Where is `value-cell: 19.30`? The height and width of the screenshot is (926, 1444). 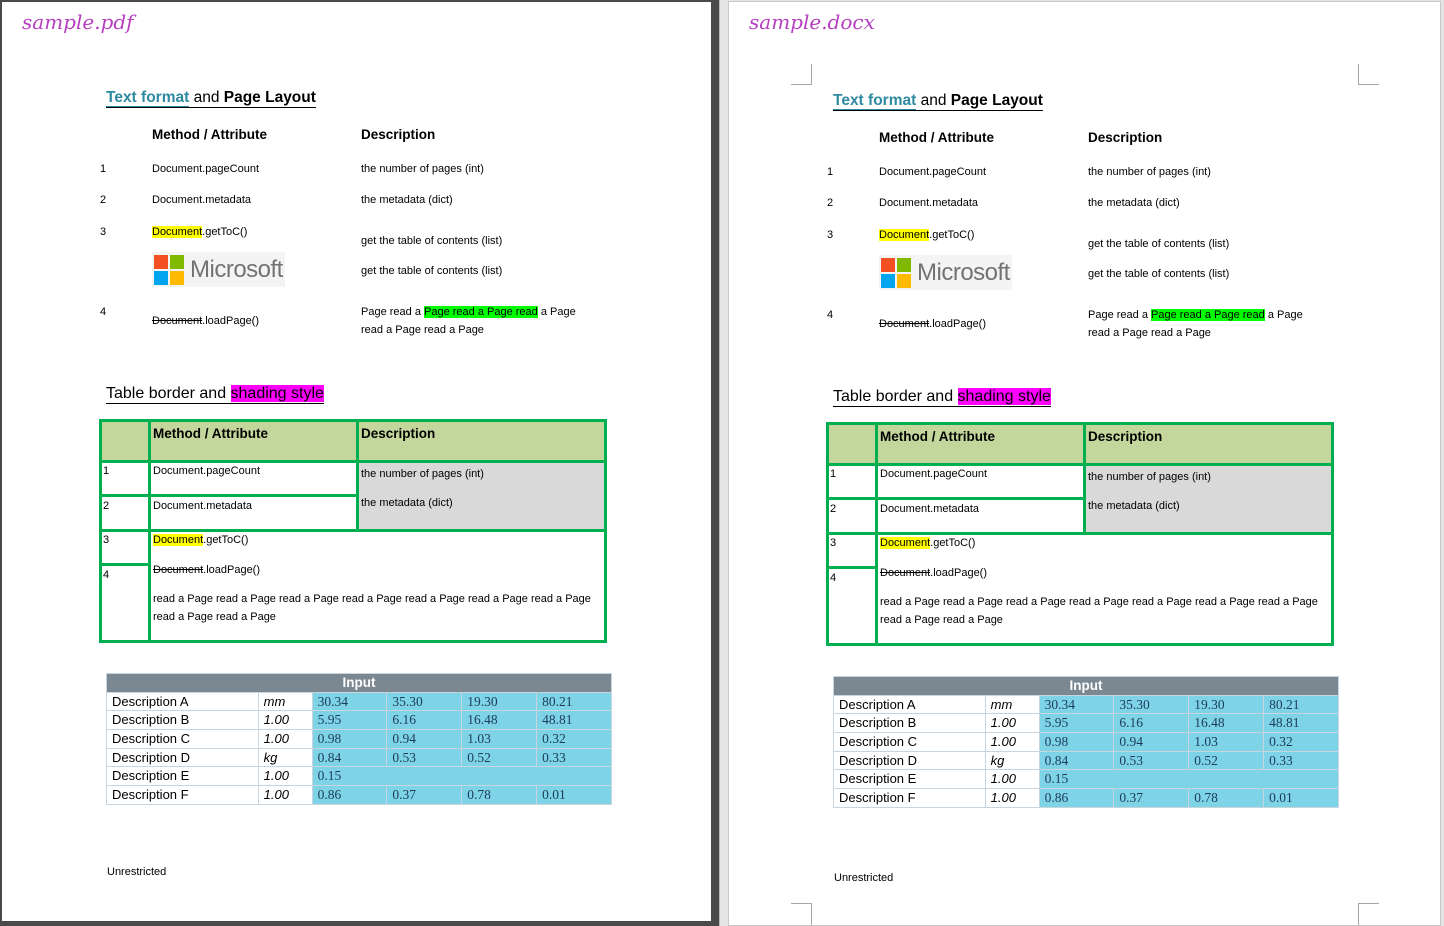 value-cell: 19.30 is located at coordinates (1226, 704).